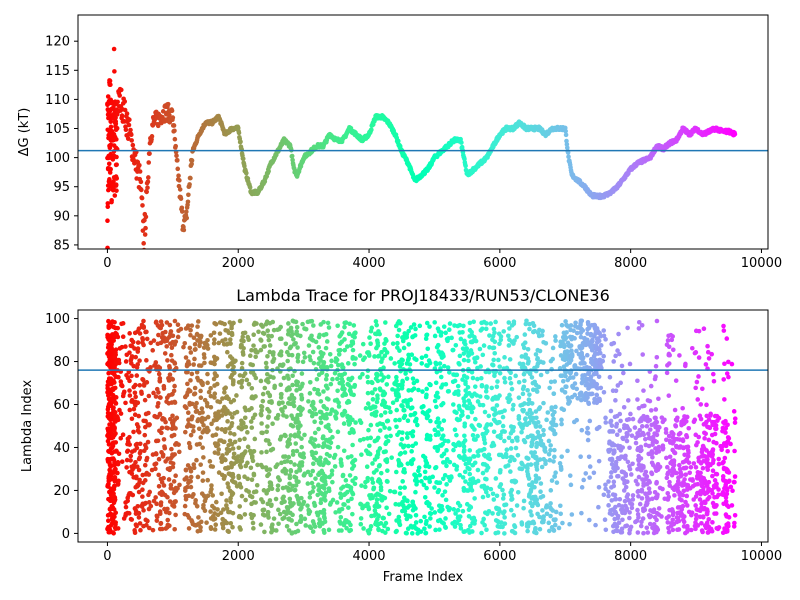  Describe the element at coordinates (61, 216) in the screenshot. I see `delta-g-y-tick-label: 90` at that location.